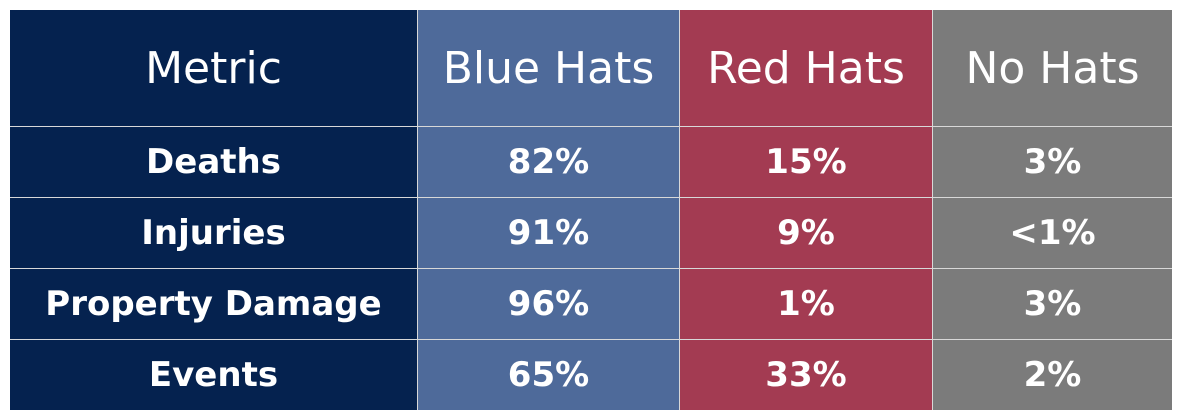  Describe the element at coordinates (214, 233) in the screenshot. I see `row-label: Injuries` at that location.